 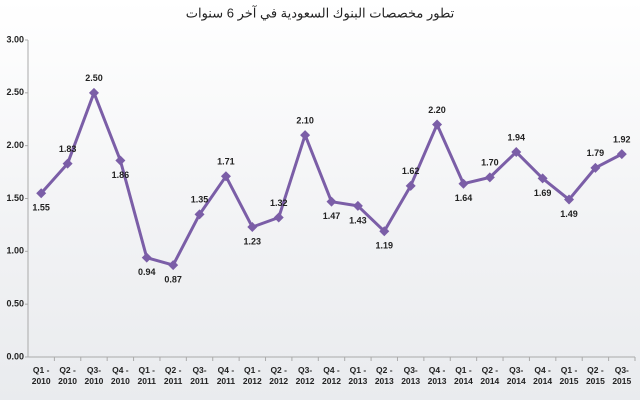 What do you see at coordinates (15, 39) in the screenshot?
I see `y-tick-label: 3.00` at bounding box center [15, 39].